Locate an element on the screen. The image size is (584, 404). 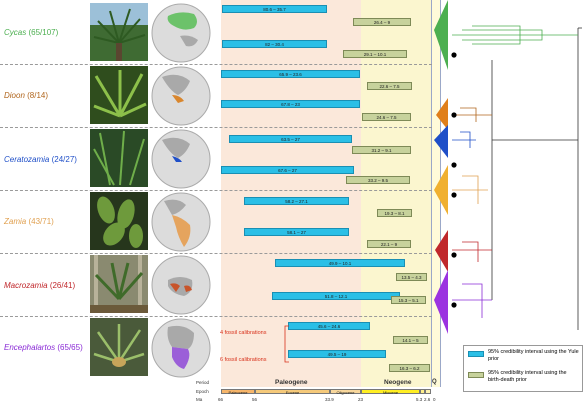
birth-death-interval-bar: 29.1 – 10.1 is located at coordinates (375, 54).